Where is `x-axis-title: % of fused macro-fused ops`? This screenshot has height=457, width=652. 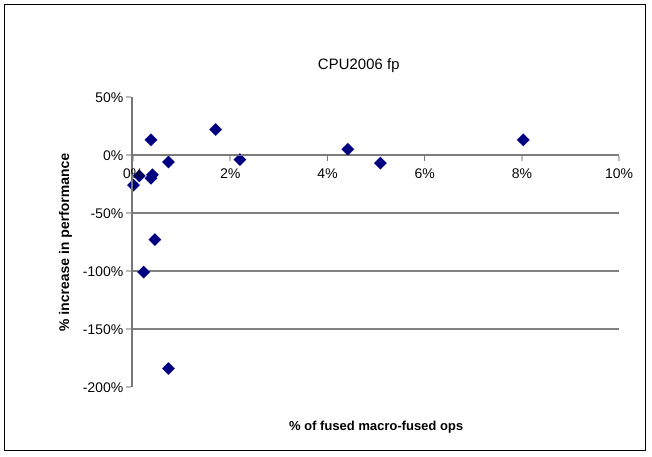 x-axis-title: % of fused macro-fused ops is located at coordinates (376, 425).